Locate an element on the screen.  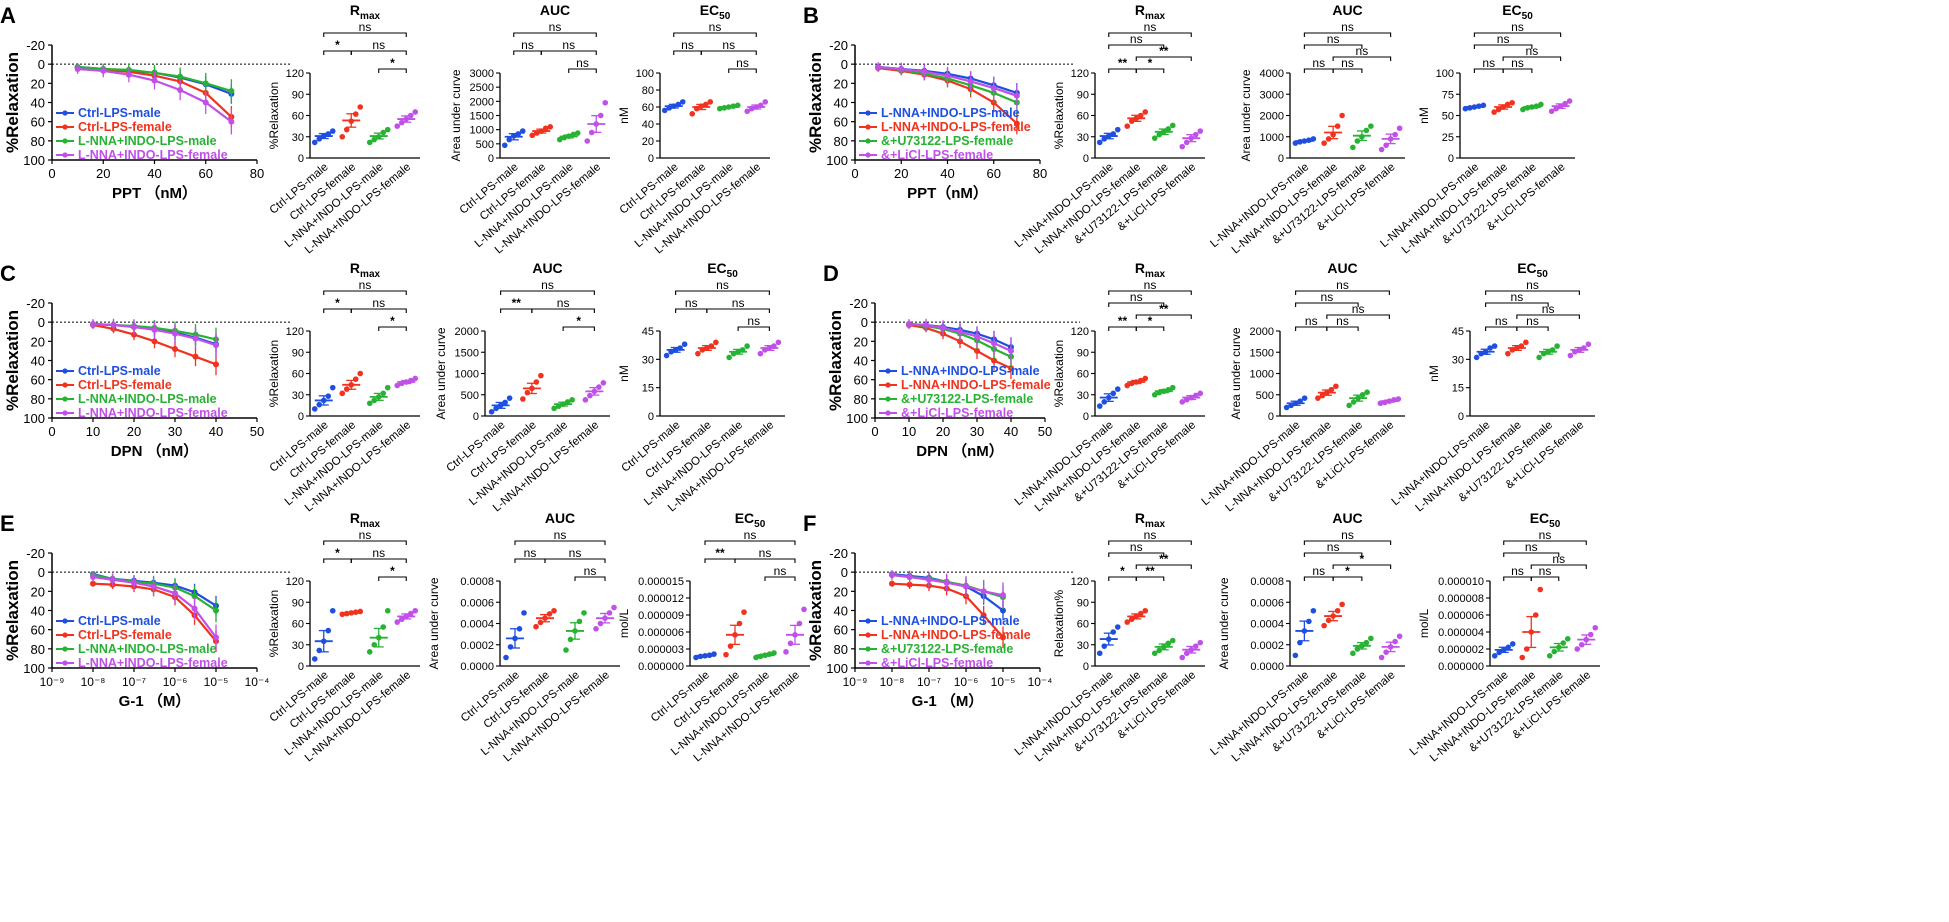
series-purple is located at coordinates (154, 338).